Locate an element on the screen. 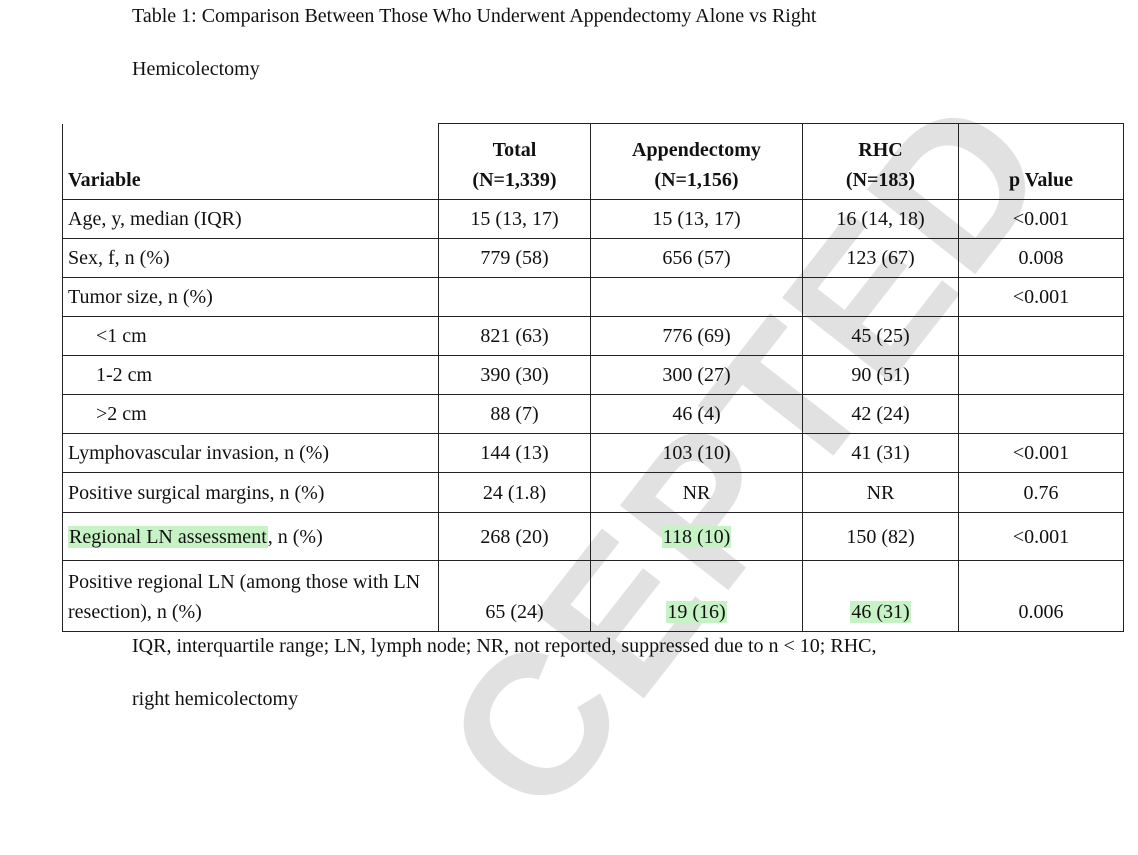 The image size is (1138, 855). cell-text: 390 (30) is located at coordinates (514, 375).